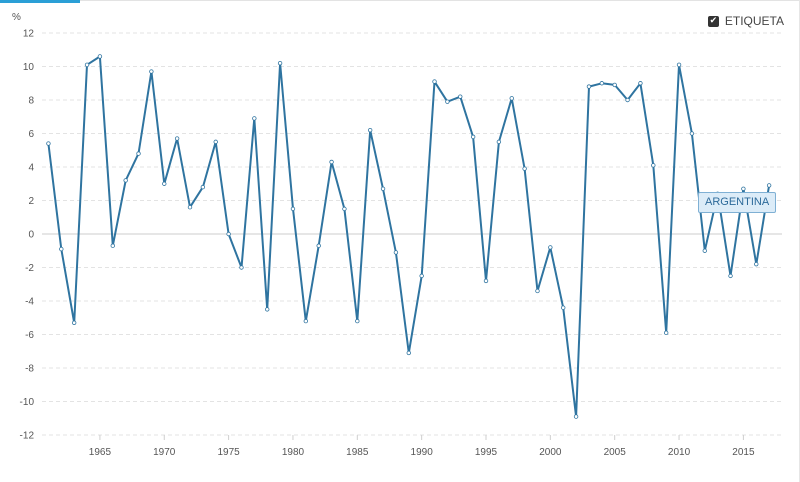 The image size is (800, 482). Describe the element at coordinates (737, 202) in the screenshot. I see `series-tooltip: ARGENTINA` at that location.